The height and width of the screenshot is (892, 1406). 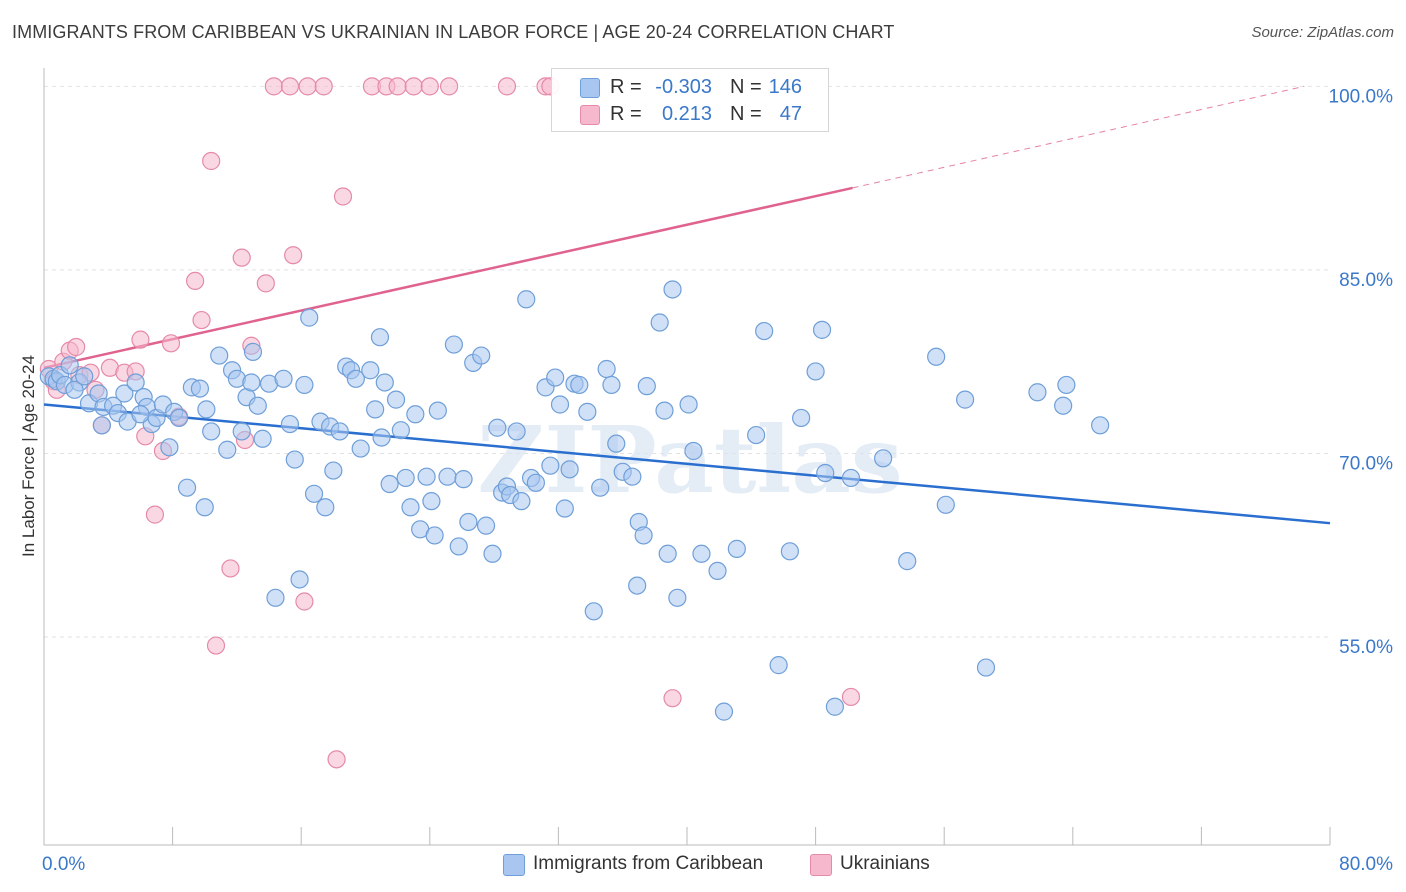 I want to click on trend-line-ukrainians-extension, so click(x=1078, y=137).